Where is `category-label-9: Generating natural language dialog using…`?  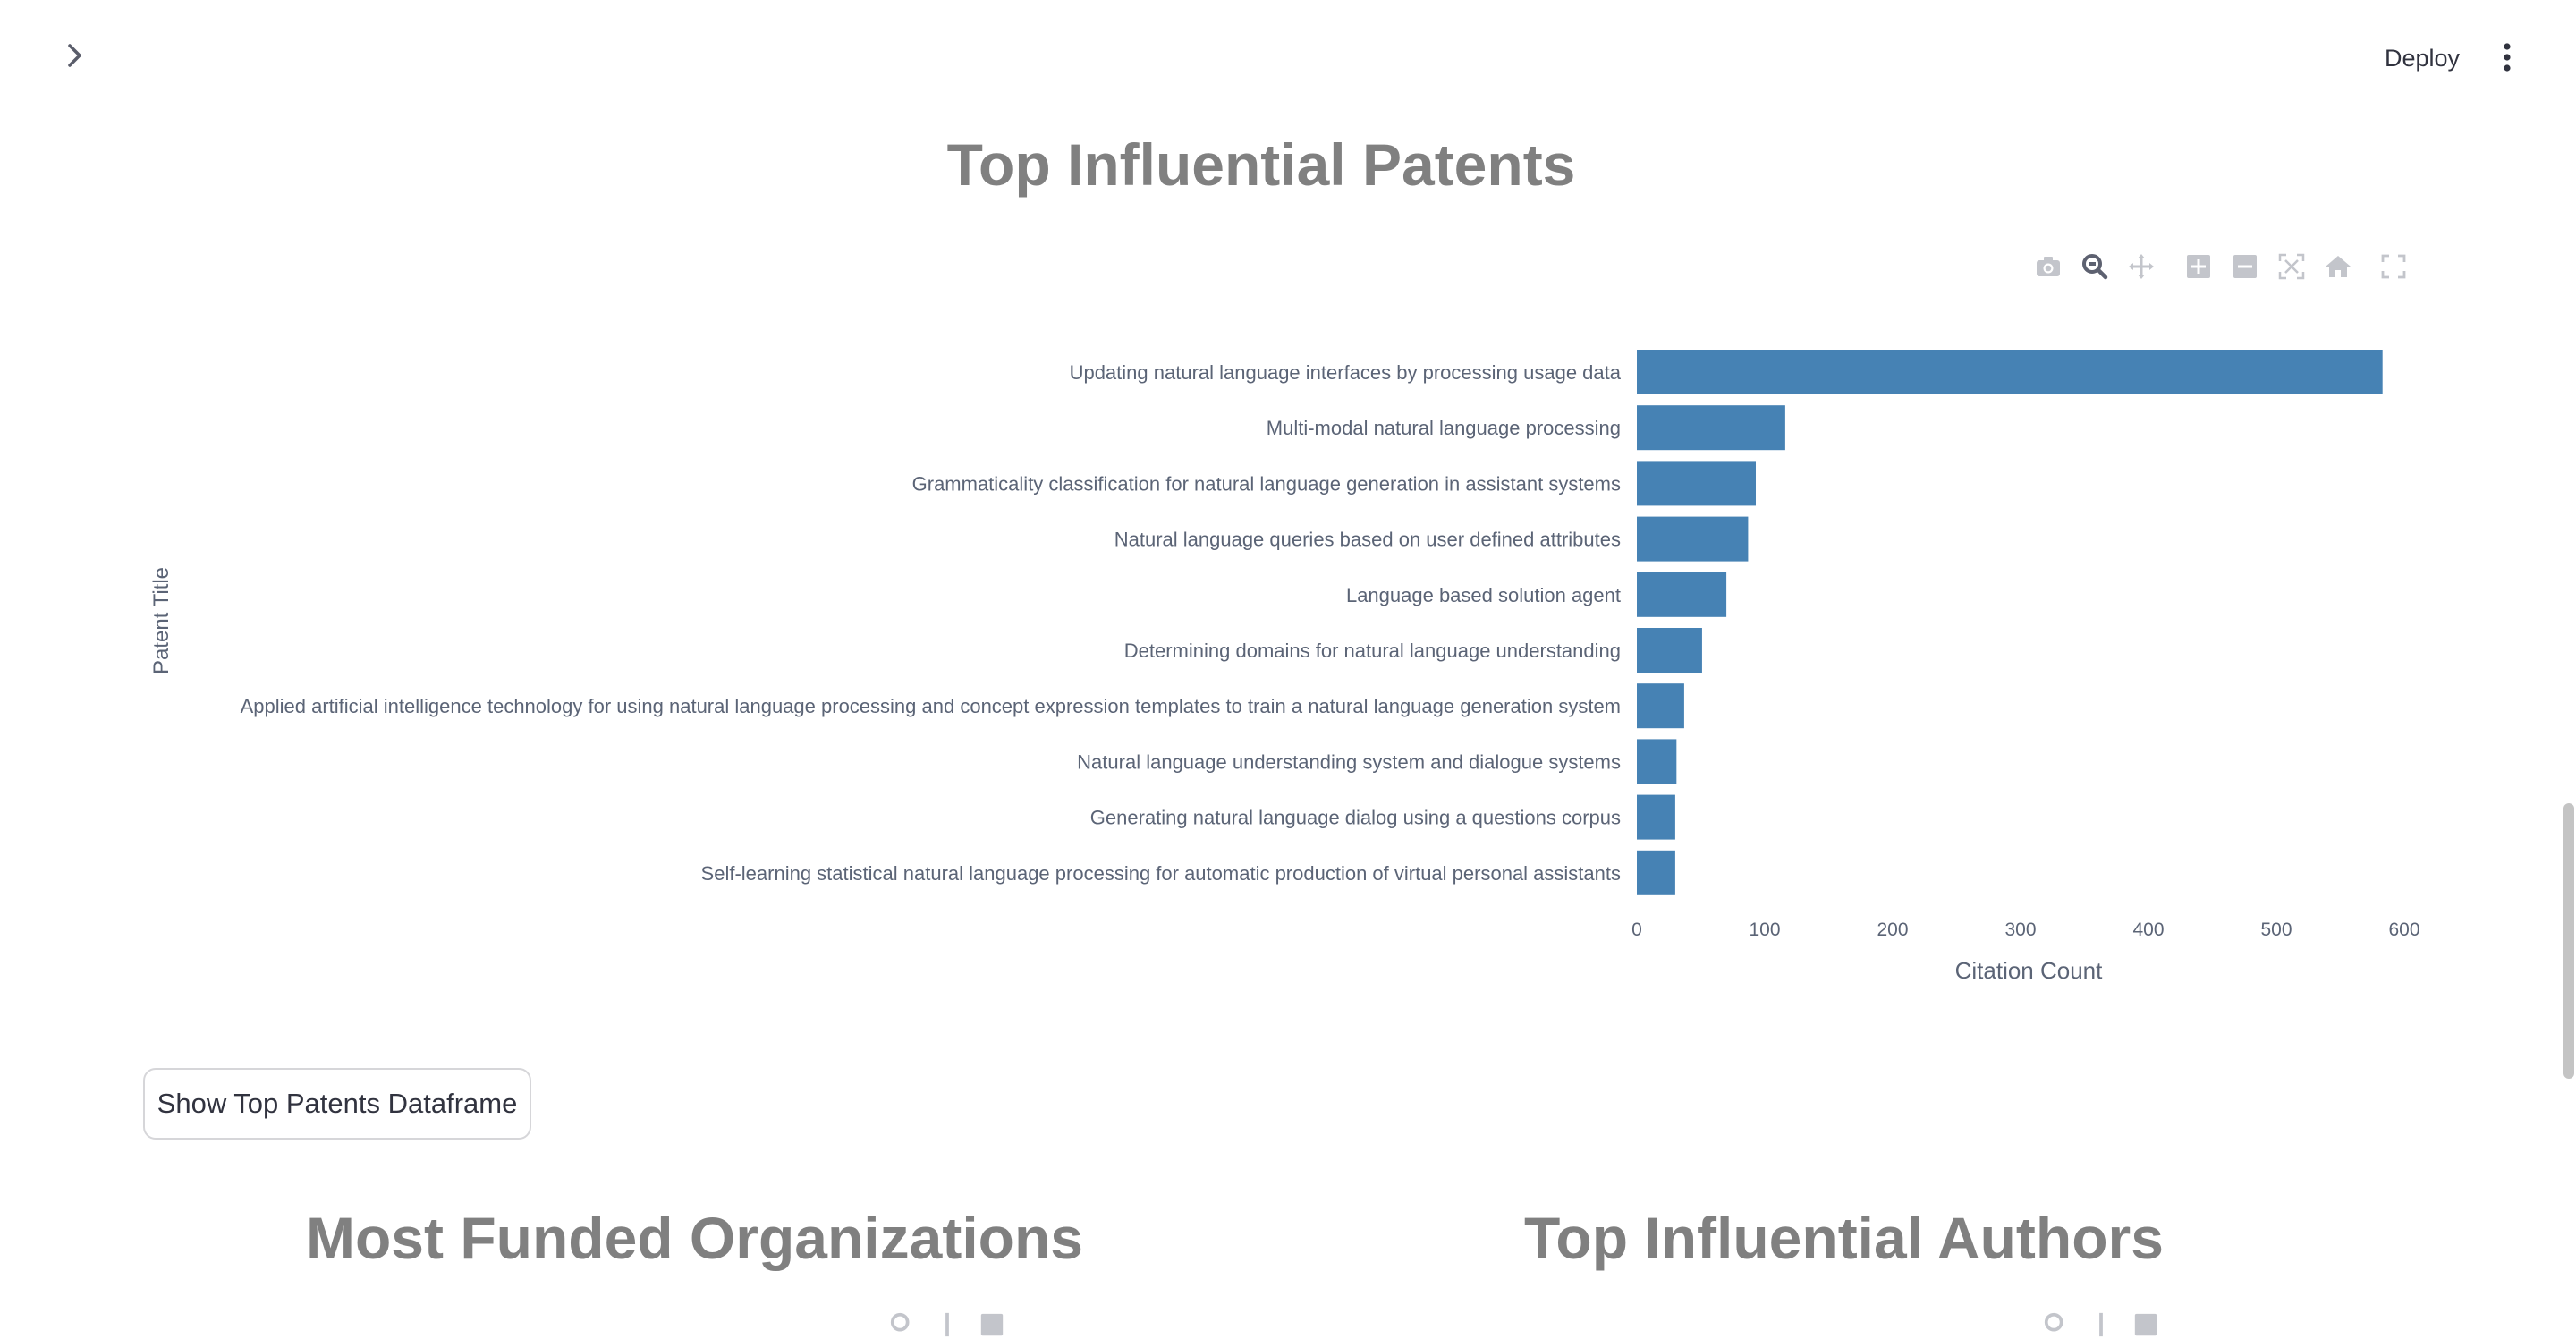
category-label-9: Generating natural language dialog using… is located at coordinates (1355, 818).